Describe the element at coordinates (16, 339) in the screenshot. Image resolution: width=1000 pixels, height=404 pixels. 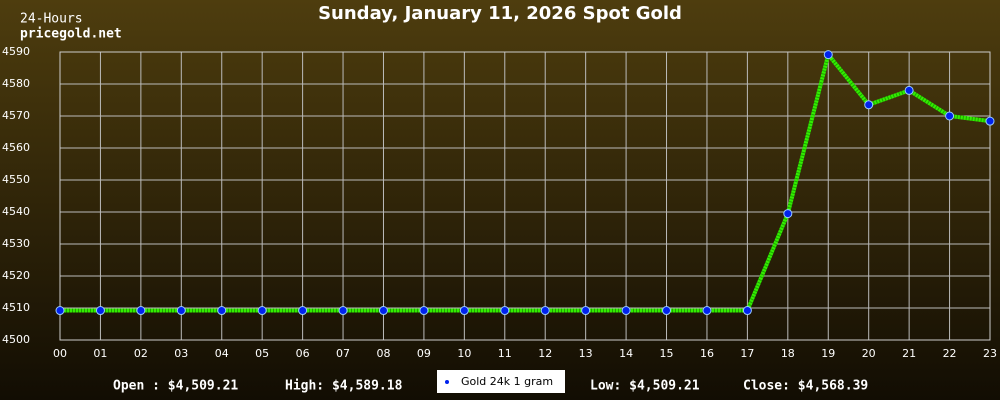
I see `y-tick-label: 4500` at that location.